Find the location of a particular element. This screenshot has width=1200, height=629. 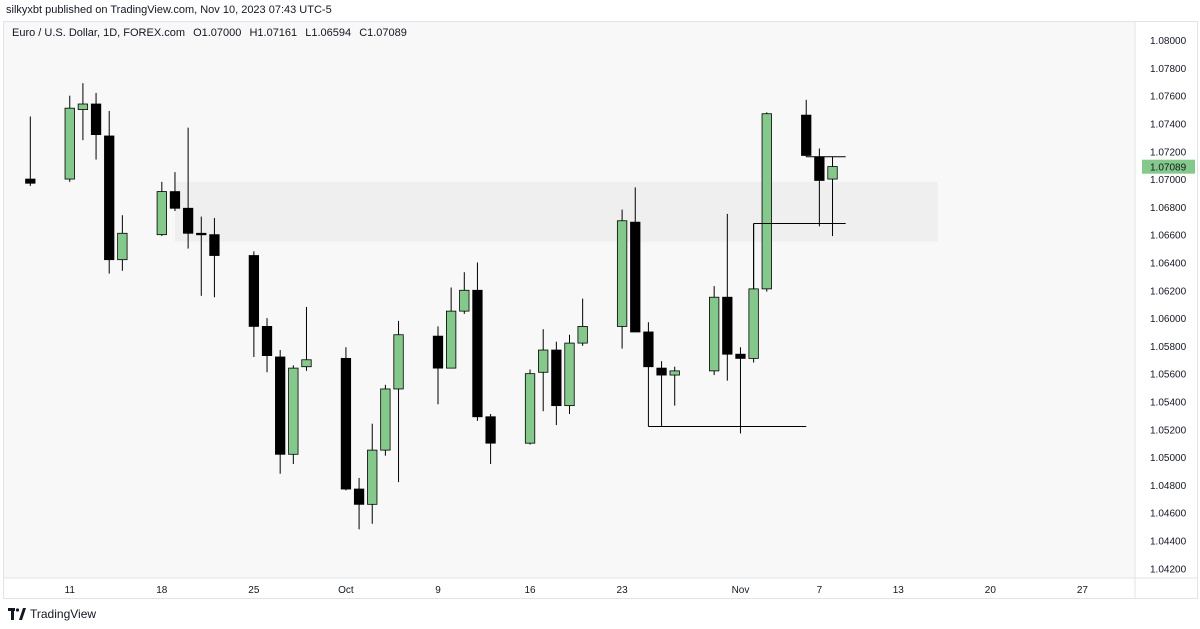

legend-low: L1.06594 is located at coordinates (328, 33).